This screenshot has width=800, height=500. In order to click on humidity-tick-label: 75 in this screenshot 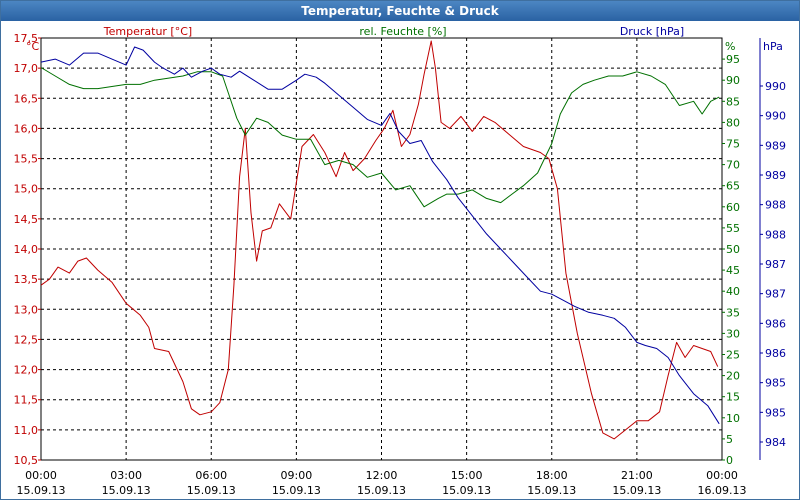, I will do `click(733, 144)`.